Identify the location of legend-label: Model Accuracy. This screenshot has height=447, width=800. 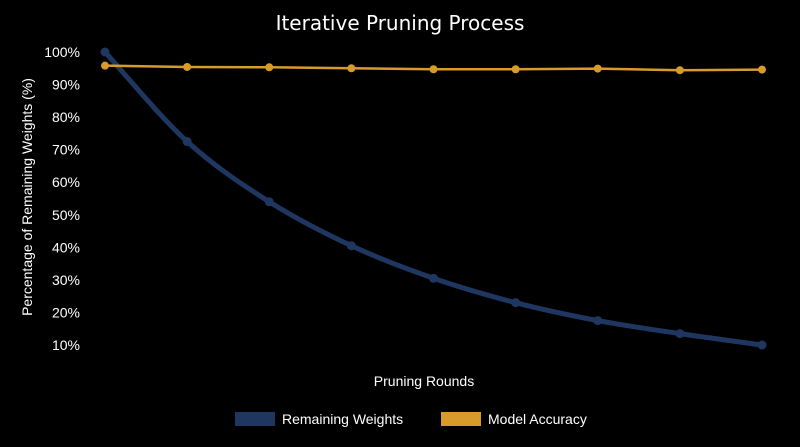
(537, 419).